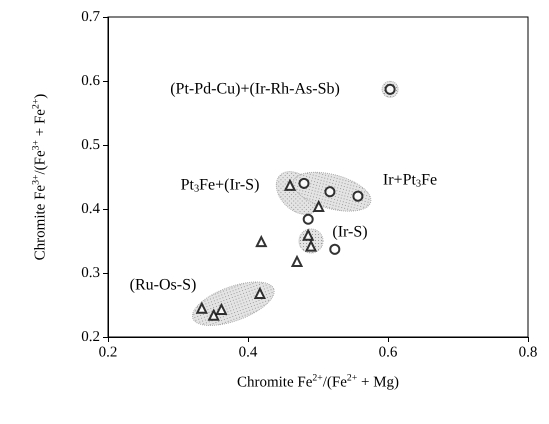 The image size is (549, 424). Describe the element at coordinates (248, 352) in the screenshot. I see `x-tick-label: 0.4` at that location.